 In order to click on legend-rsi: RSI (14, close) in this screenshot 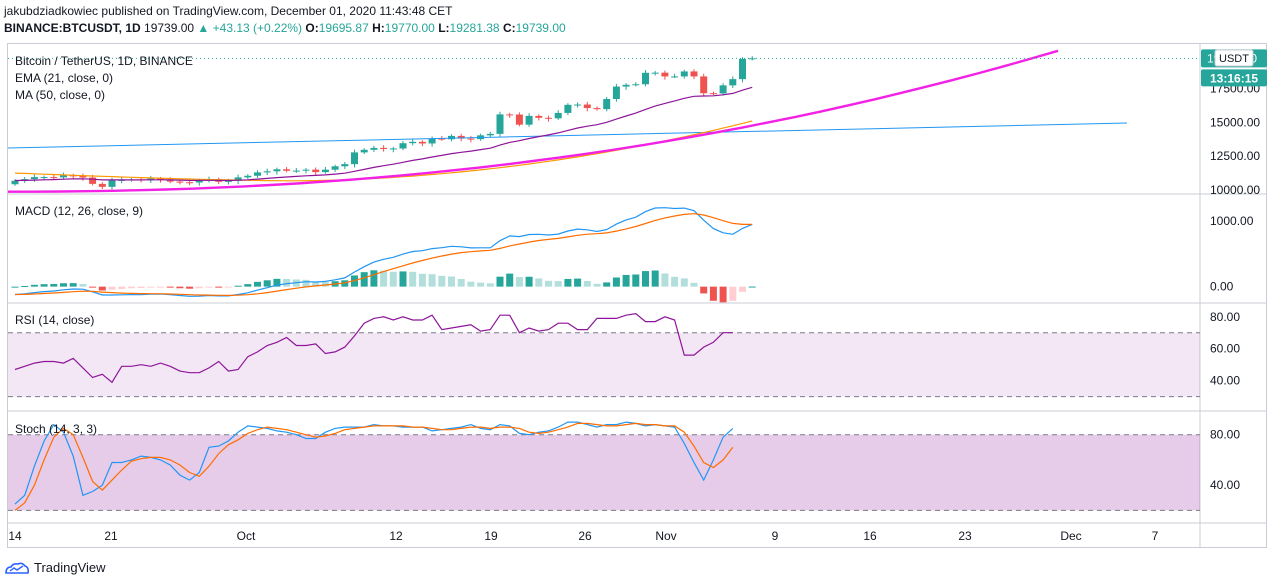, I will do `click(55, 320)`.